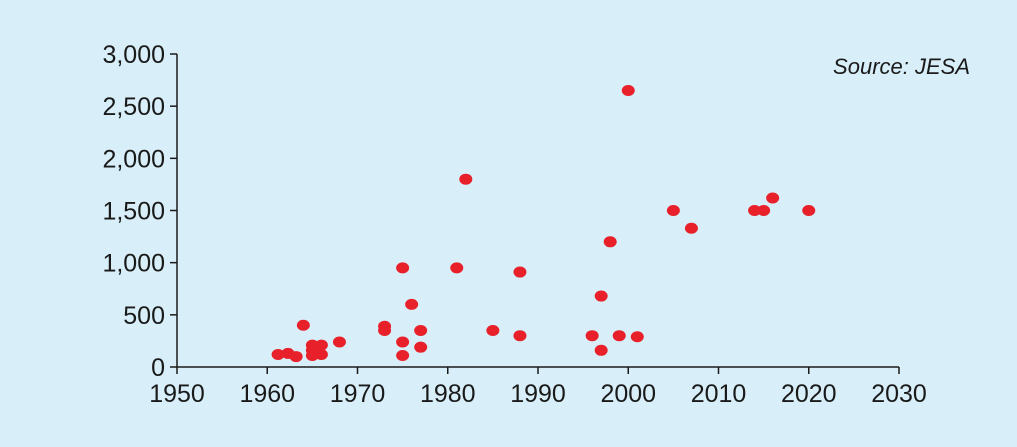  What do you see at coordinates (899, 394) in the screenshot?
I see `x-tick-label: 2030` at bounding box center [899, 394].